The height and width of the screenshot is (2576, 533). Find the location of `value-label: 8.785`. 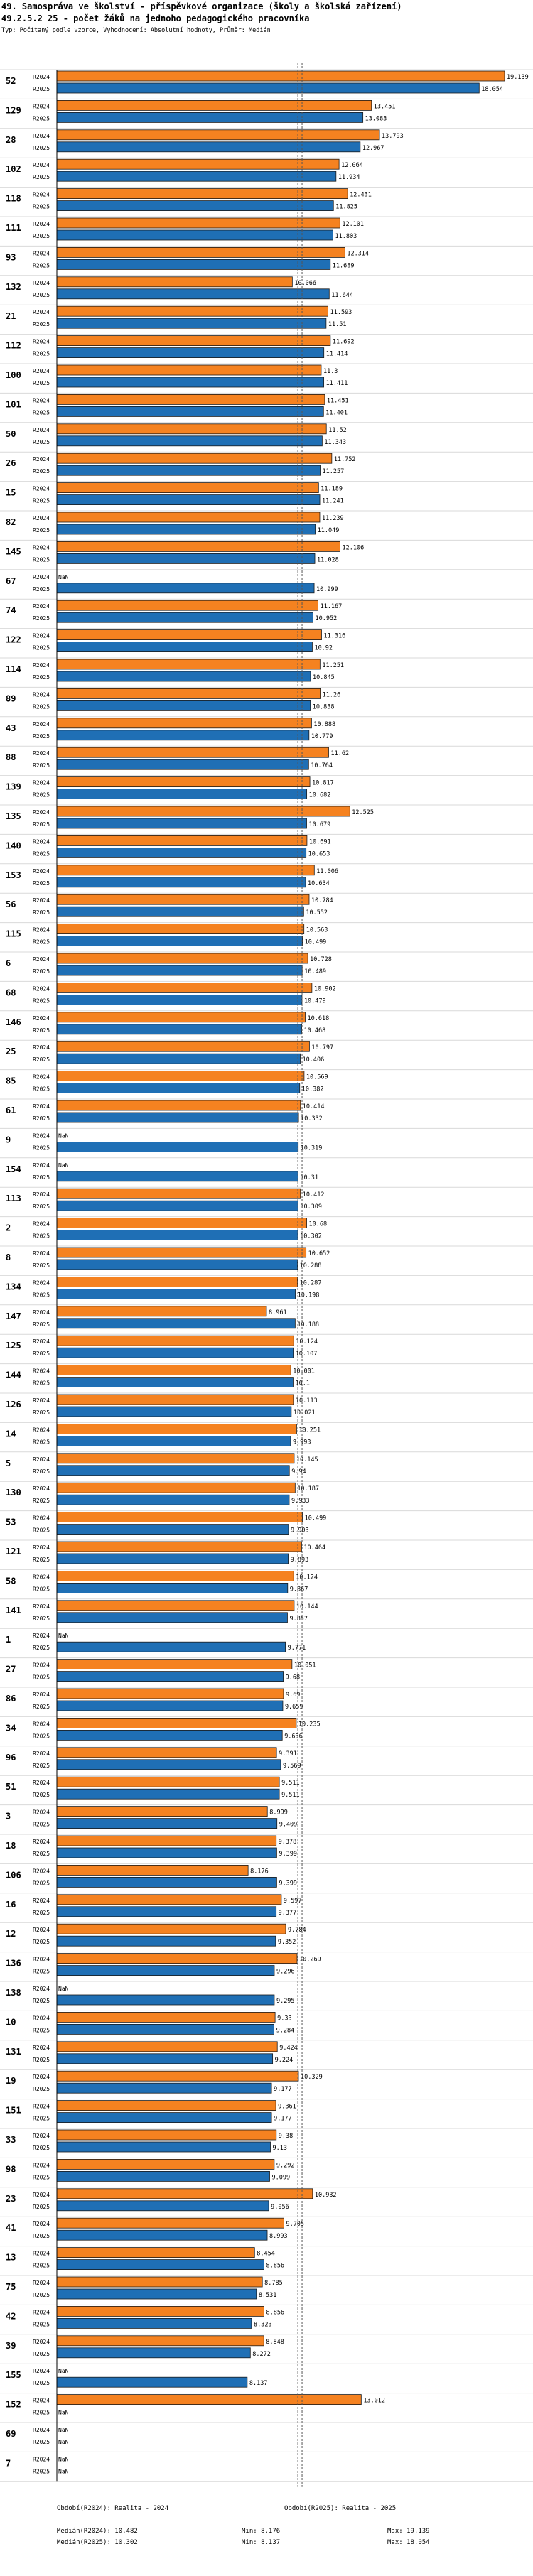

value-label: 8.785 is located at coordinates (273, 2283).